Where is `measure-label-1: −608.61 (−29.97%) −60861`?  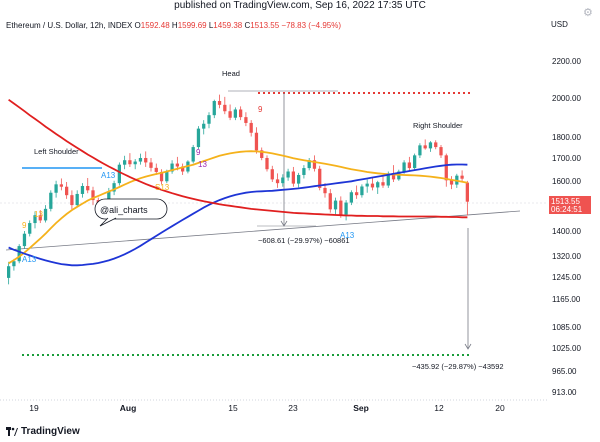 measure-label-1: −608.61 (−29.97%) −60861 is located at coordinates (304, 240).